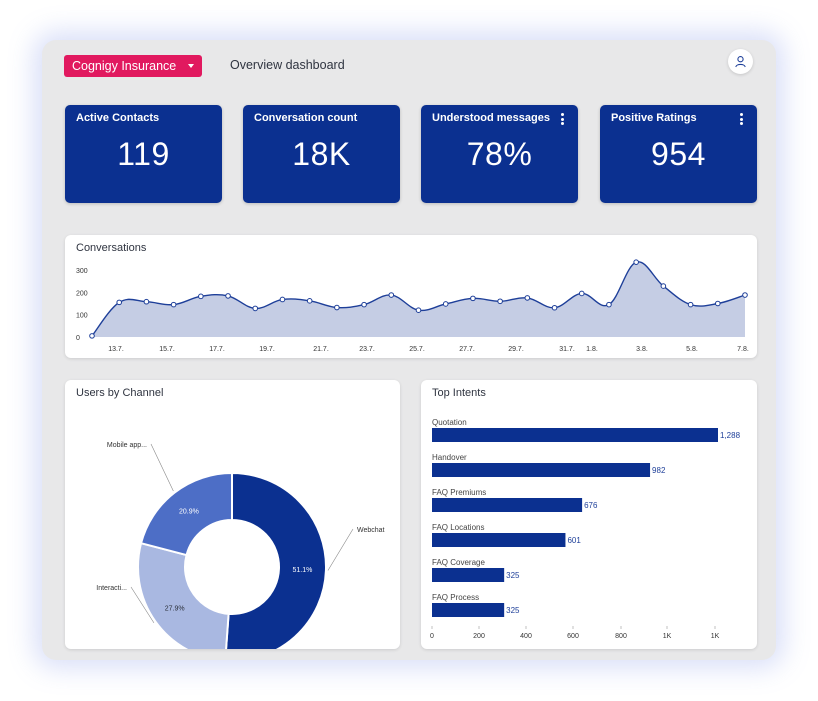 The image size is (818, 701). I want to click on y-tick-label: 100, so click(82, 316).